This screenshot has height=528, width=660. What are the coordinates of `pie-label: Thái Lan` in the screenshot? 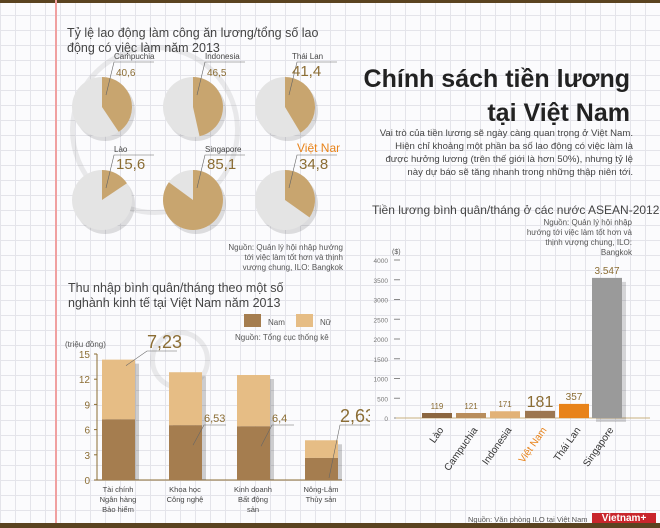 It's located at (307, 56).